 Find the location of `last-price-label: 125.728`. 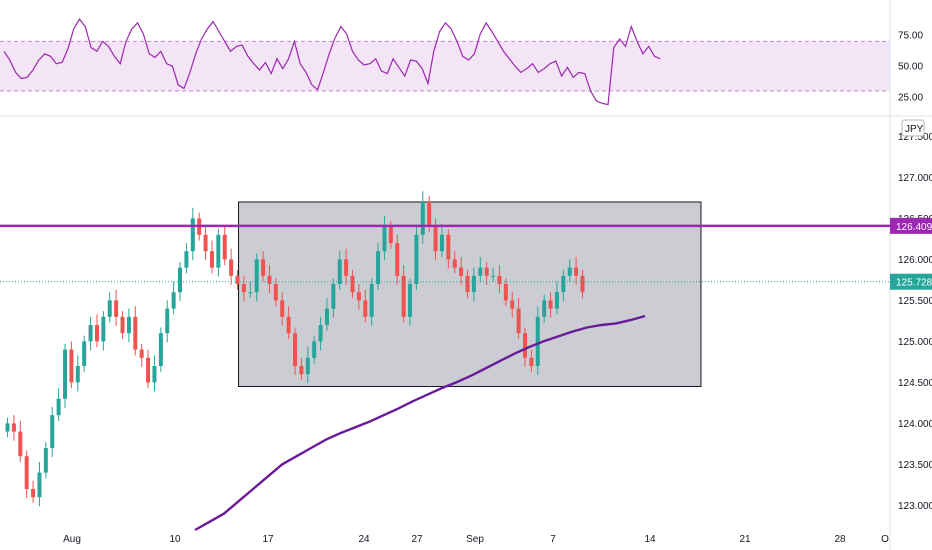

last-price-label: 125.728 is located at coordinates (911, 281).